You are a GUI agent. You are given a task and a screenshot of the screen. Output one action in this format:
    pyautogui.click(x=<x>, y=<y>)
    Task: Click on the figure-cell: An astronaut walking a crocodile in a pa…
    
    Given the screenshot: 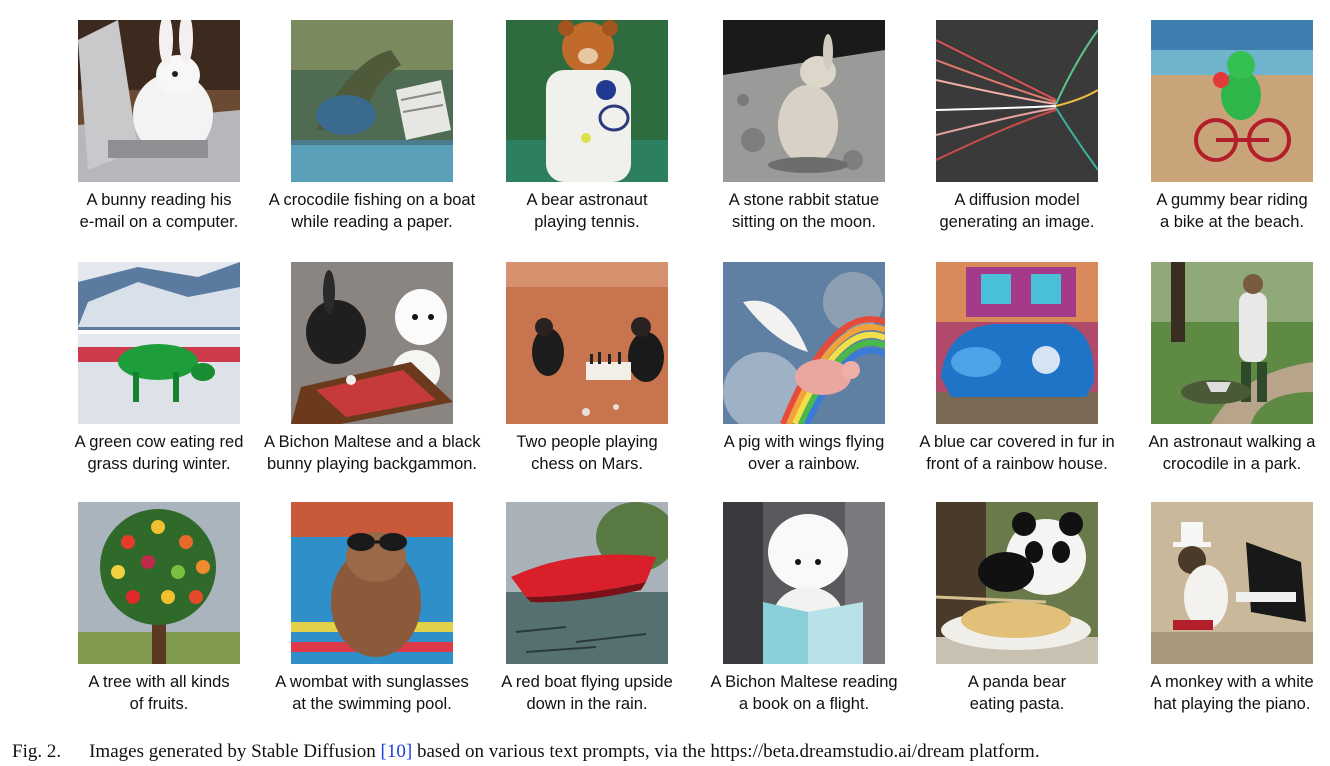 What is the action you would take?
    pyautogui.click(x=1227, y=368)
    